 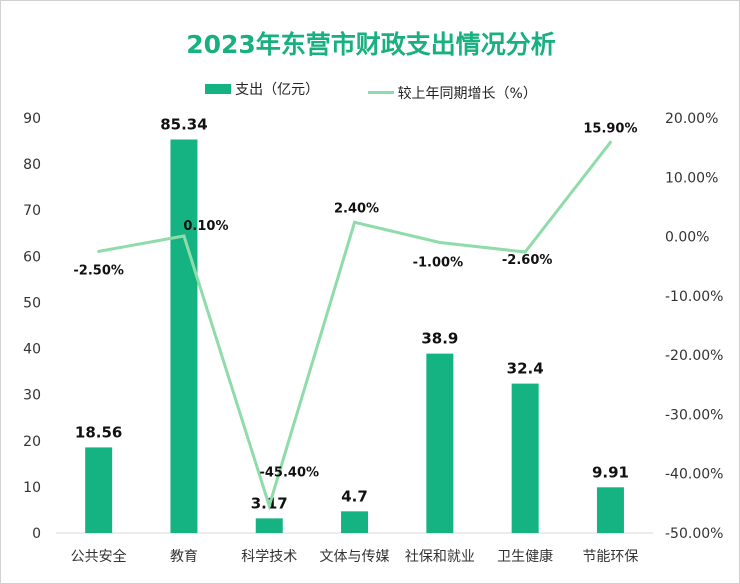 What do you see at coordinates (205, 226) in the screenshot?
I see `line-data-label: 0.10%` at bounding box center [205, 226].